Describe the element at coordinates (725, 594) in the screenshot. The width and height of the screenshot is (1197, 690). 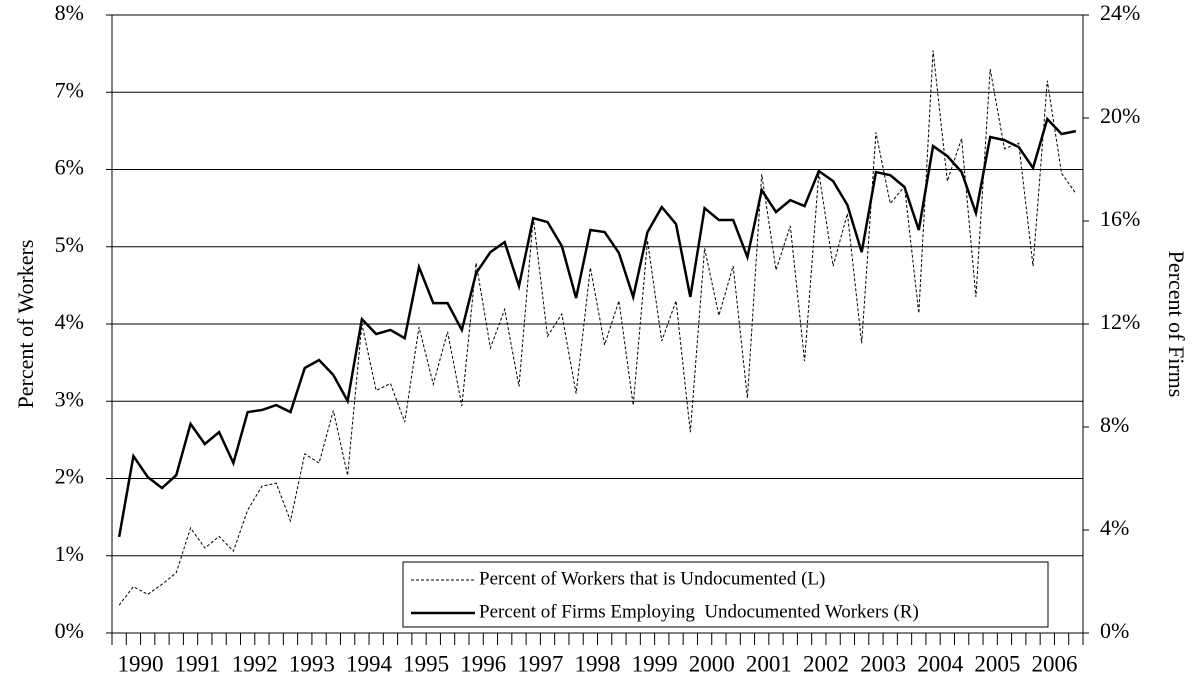
I see `legend-box` at that location.